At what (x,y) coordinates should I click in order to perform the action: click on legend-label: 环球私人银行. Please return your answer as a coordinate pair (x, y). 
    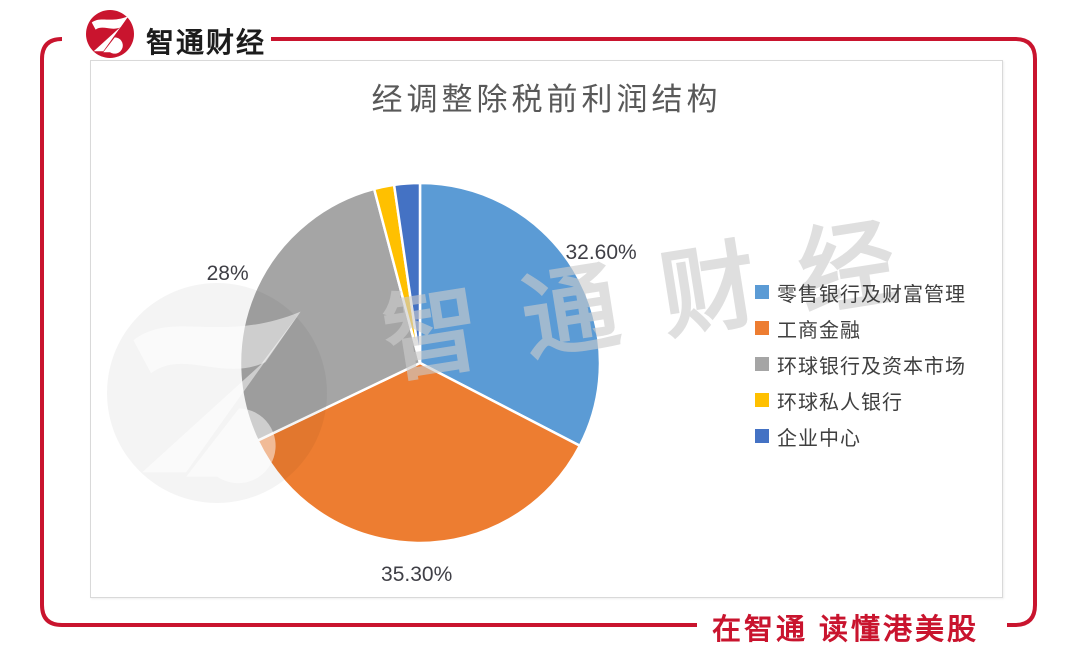
    Looking at the image, I should click on (840, 402).